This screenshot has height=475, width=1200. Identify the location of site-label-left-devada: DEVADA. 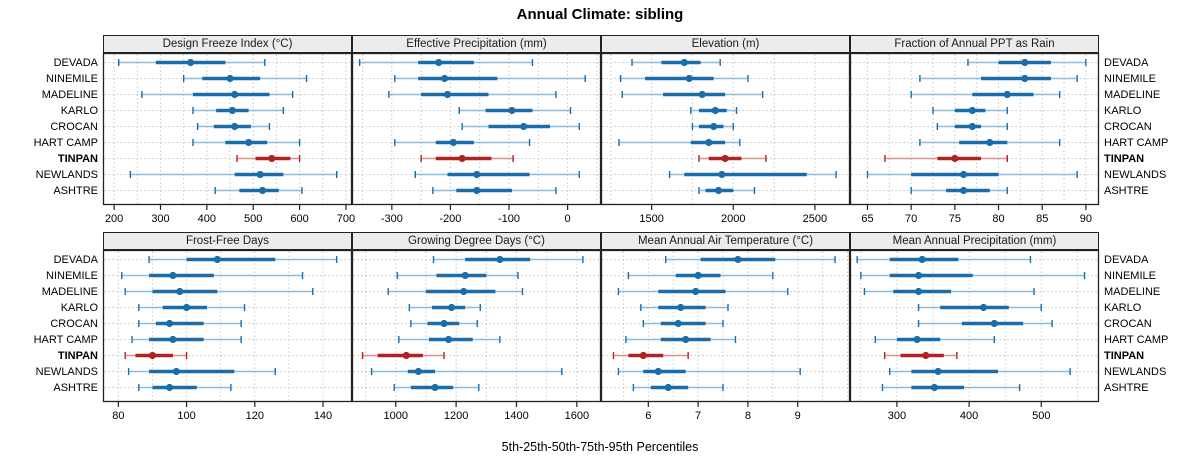
(75, 259).